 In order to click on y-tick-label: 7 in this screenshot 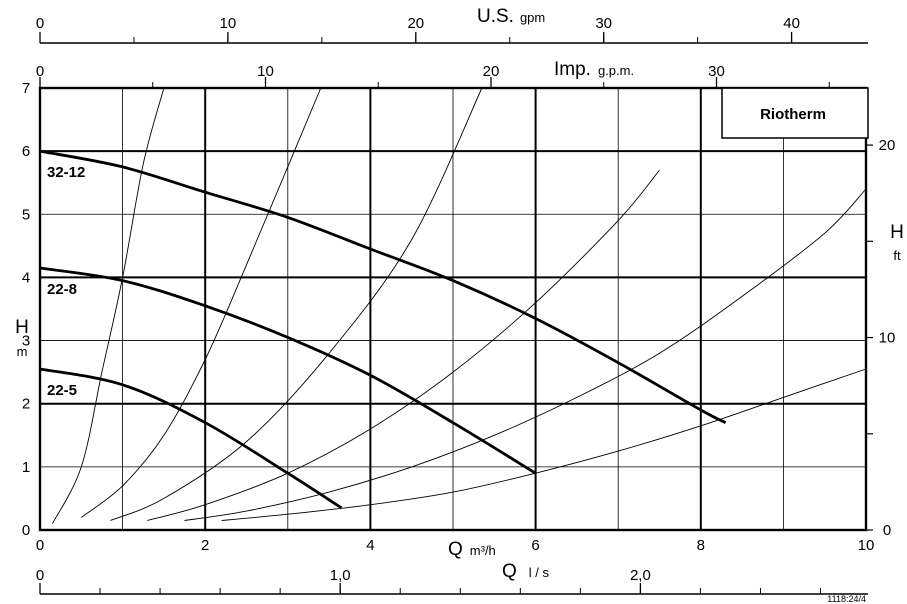, I will do `click(26, 88)`.